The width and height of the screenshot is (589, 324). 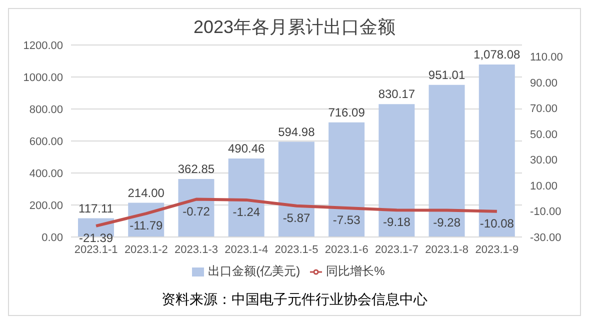 What do you see at coordinates (196, 169) in the screenshot?
I see `data-label: 362.85` at bounding box center [196, 169].